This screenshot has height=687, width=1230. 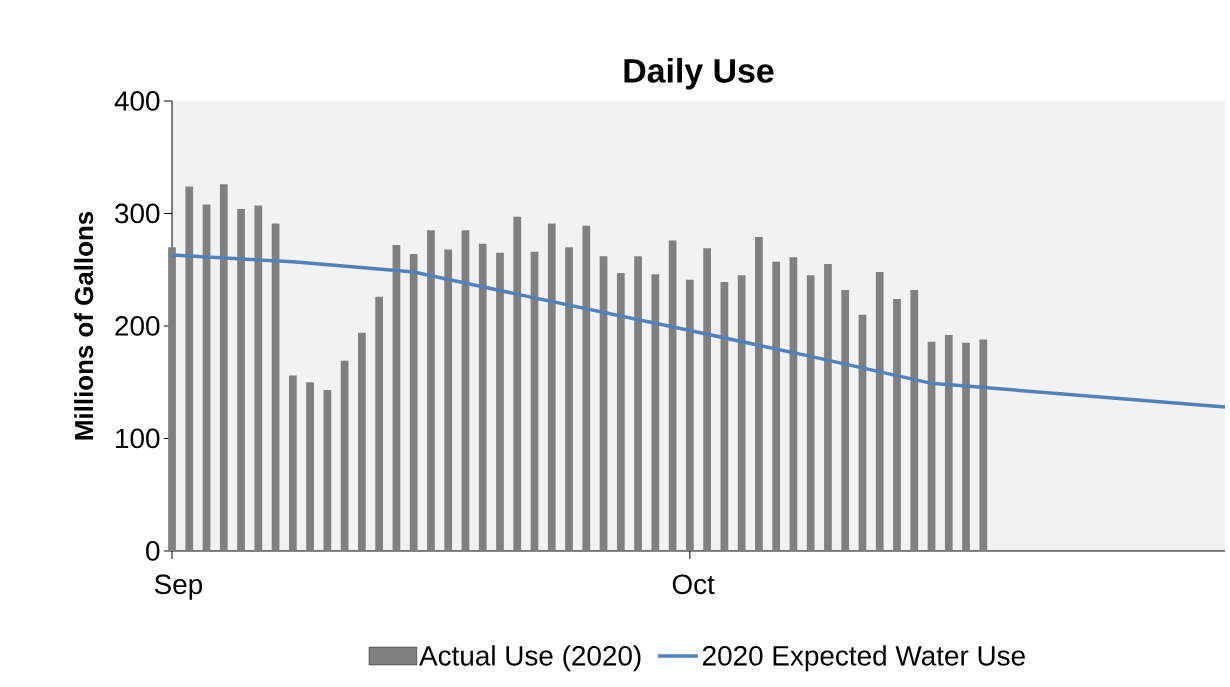 I want to click on y-tick-label: 100, so click(x=138, y=438).